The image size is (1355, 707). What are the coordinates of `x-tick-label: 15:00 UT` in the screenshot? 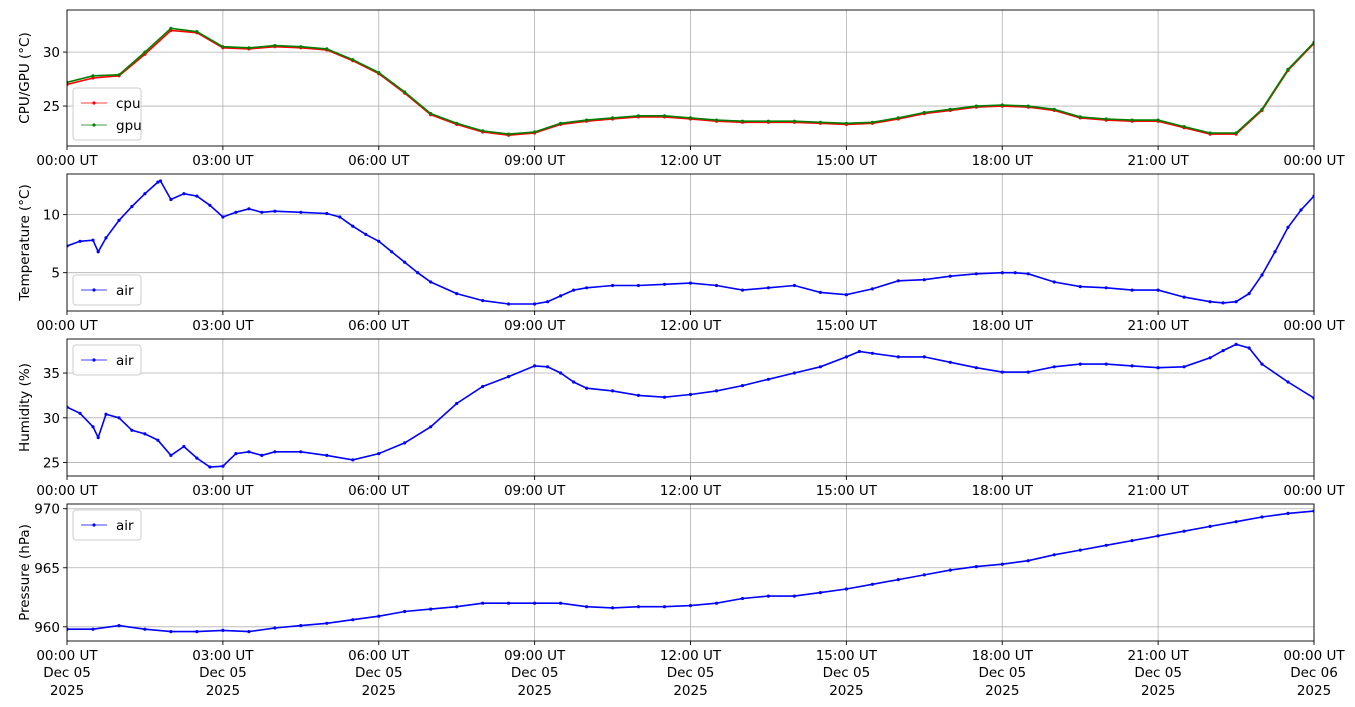 It's located at (847, 656).